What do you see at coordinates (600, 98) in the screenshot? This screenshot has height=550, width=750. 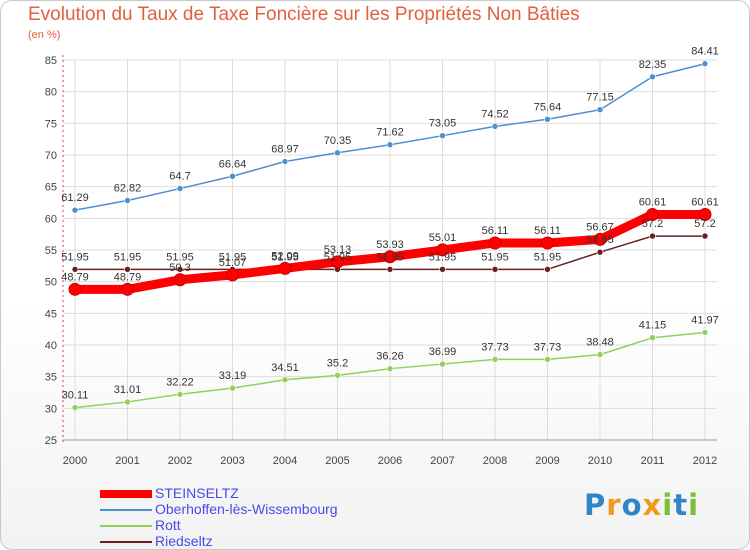 I see `data-label: 77.15` at bounding box center [600, 98].